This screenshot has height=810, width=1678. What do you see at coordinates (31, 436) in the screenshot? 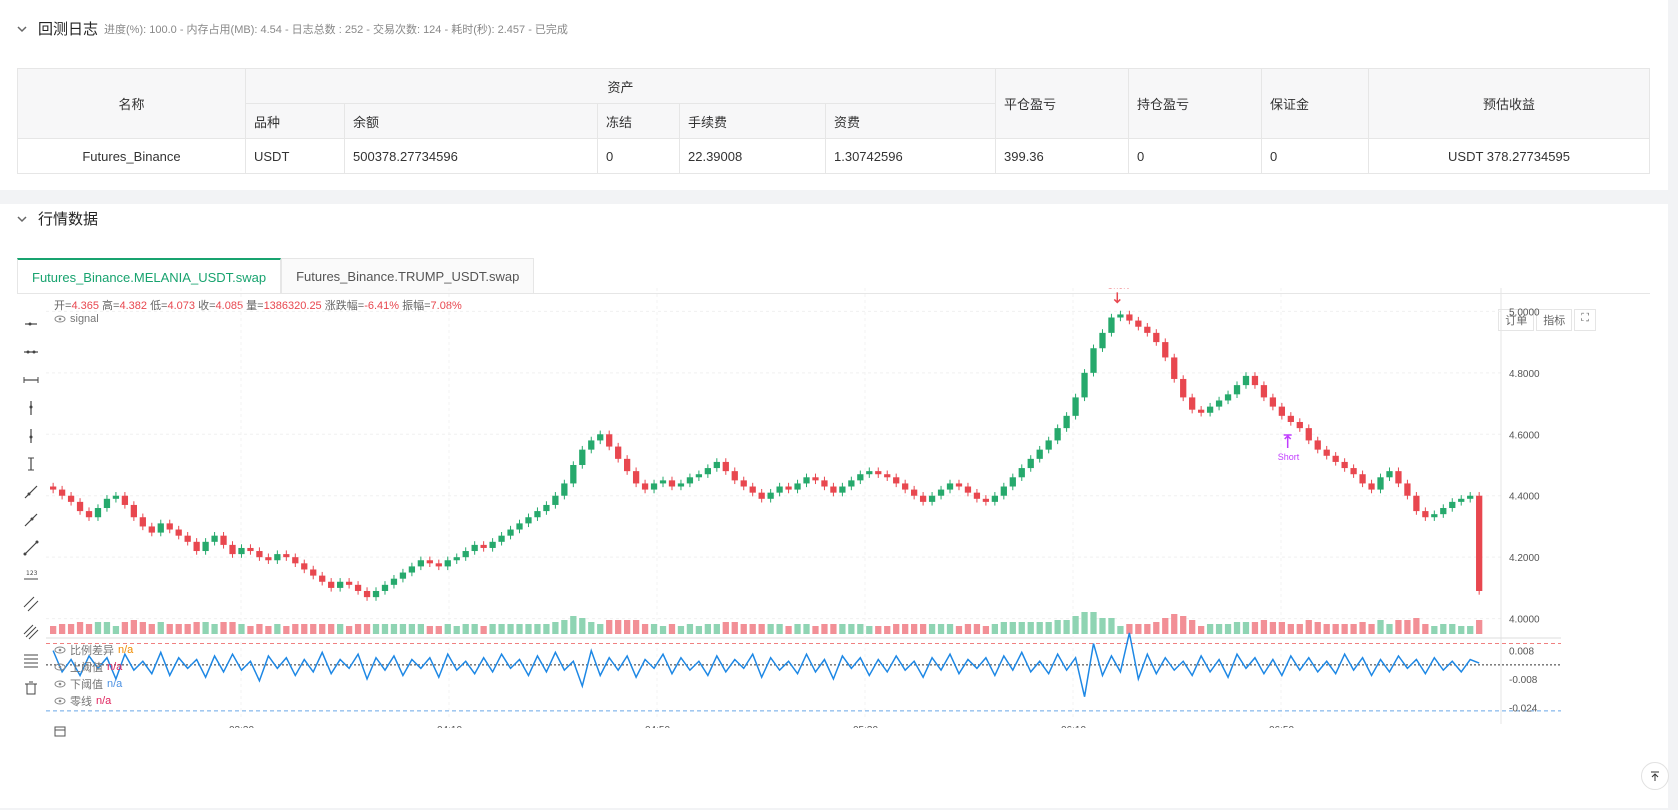
I see `vertical-ray-icon` at bounding box center [31, 436].